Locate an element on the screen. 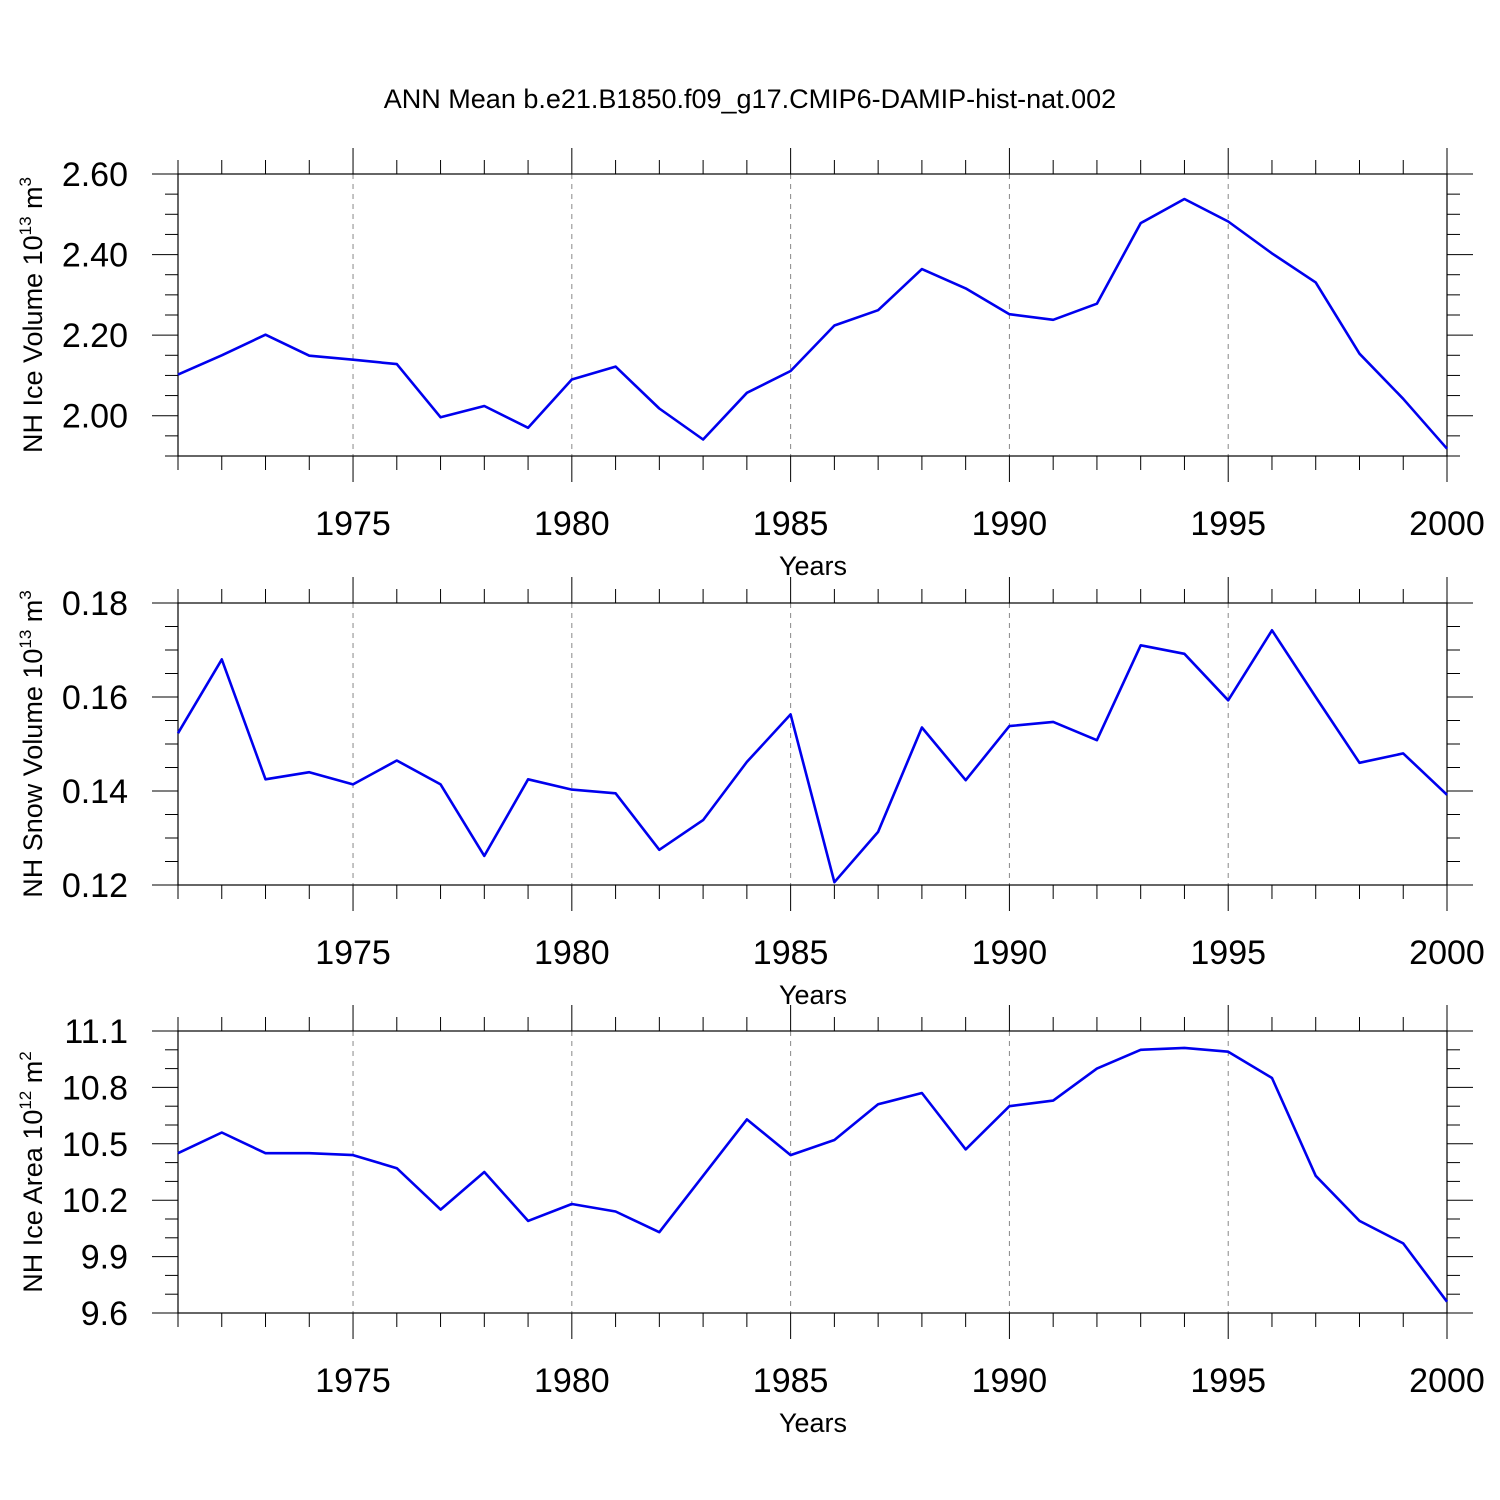 The width and height of the screenshot is (1500, 1500). ice-volume-x-tick-label: 1975 is located at coordinates (353, 524).